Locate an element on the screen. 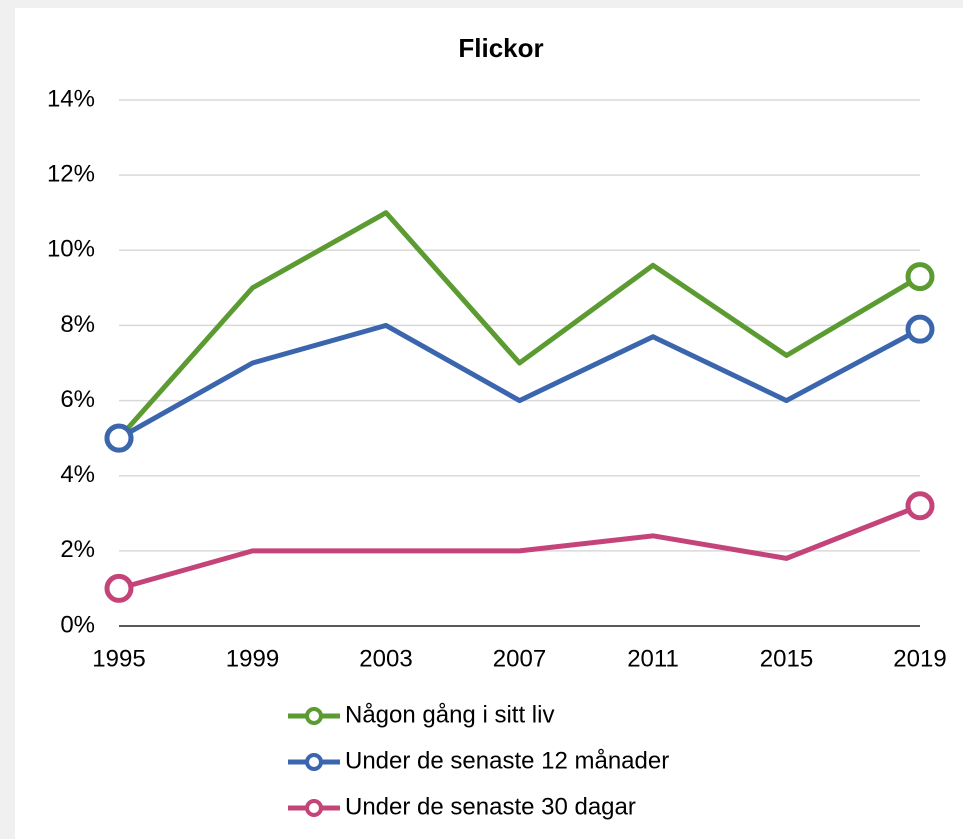 The height and width of the screenshot is (839, 963). y-tick-label: 8% is located at coordinates (77, 324).